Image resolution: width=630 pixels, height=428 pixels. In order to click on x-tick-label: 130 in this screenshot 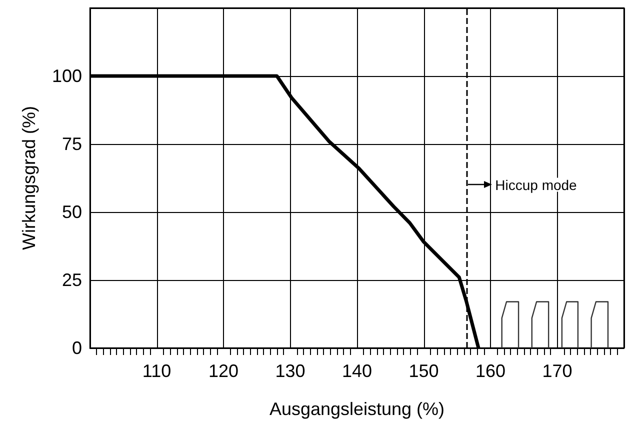, I will do `click(290, 371)`.